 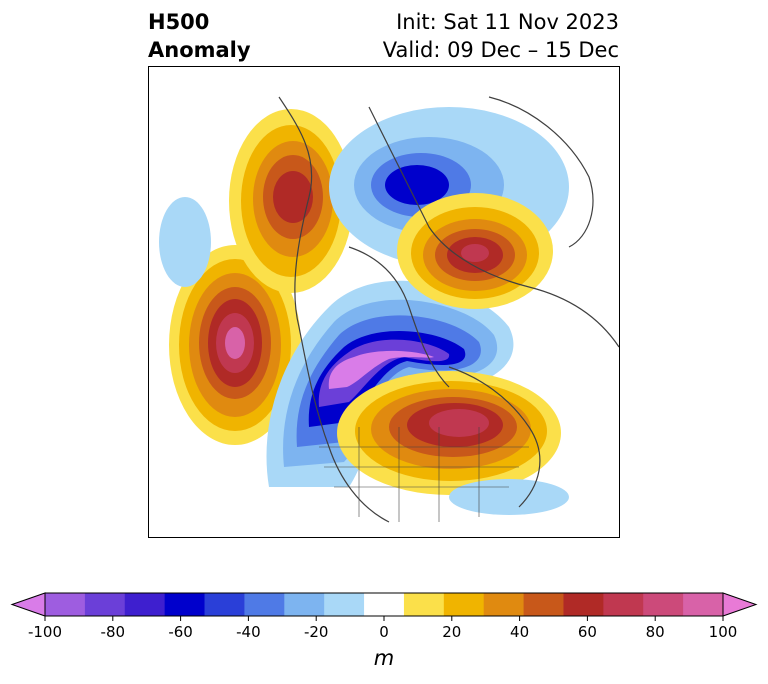 I want to click on valid-time: Valid: 09 Dec – 15 Dec, so click(x=500, y=50).